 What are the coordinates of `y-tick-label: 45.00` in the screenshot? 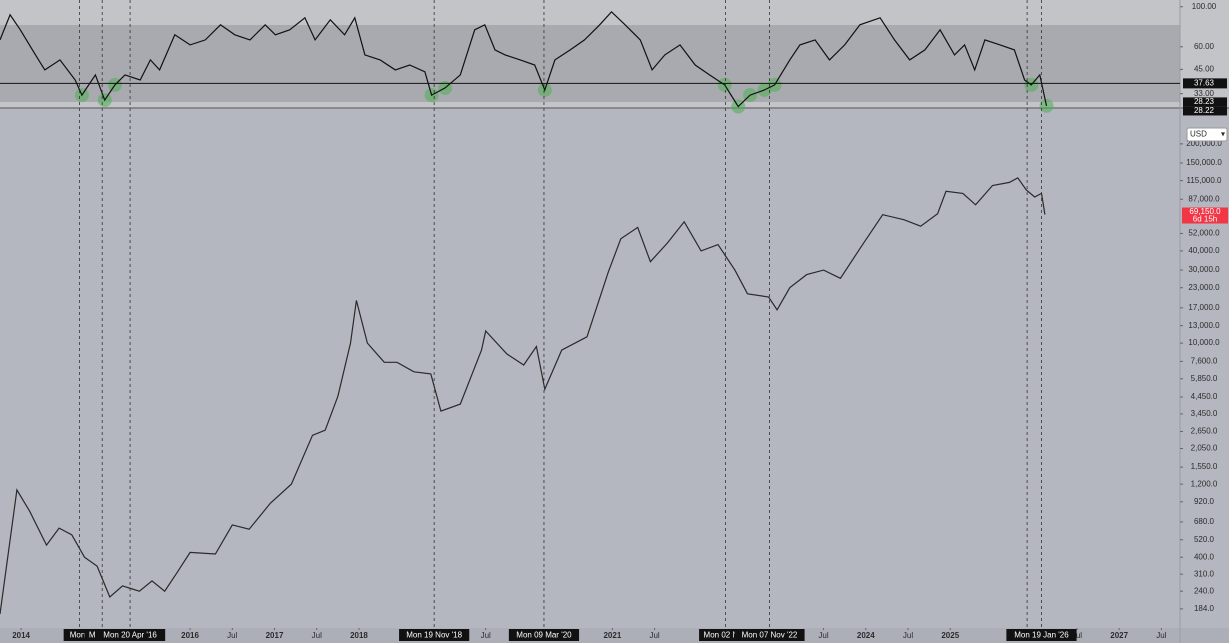 It's located at (1204, 68).